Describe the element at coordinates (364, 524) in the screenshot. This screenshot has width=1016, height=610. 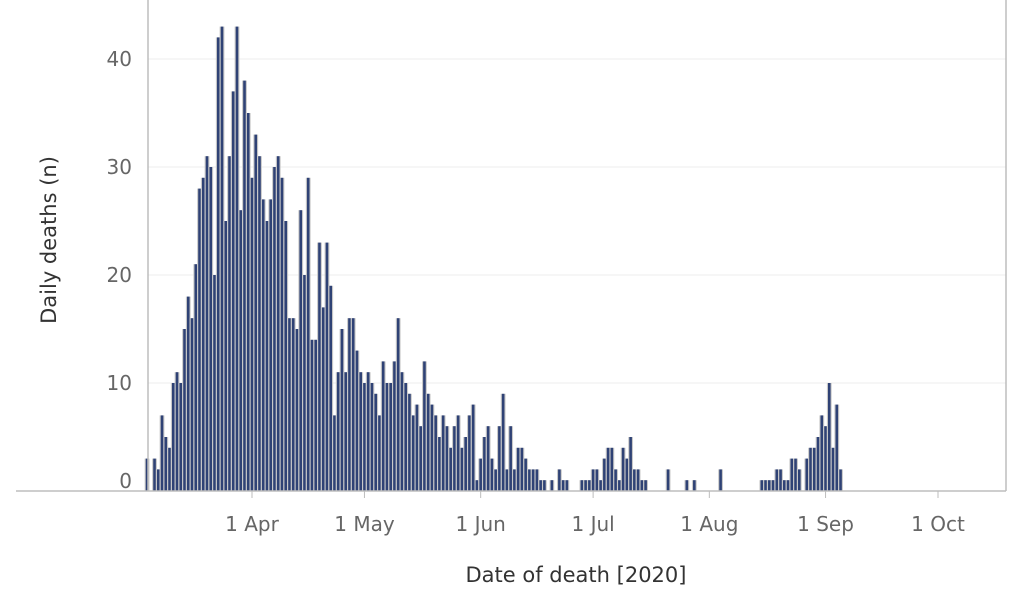
I see `x-tick-label: 1 May` at that location.